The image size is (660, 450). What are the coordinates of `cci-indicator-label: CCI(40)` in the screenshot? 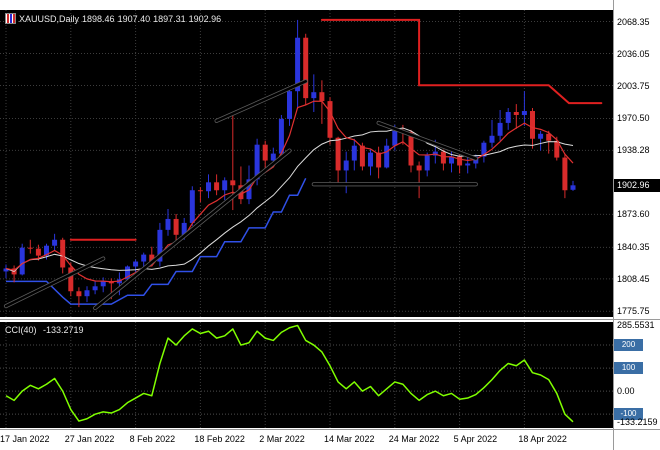 It's located at (21, 330).